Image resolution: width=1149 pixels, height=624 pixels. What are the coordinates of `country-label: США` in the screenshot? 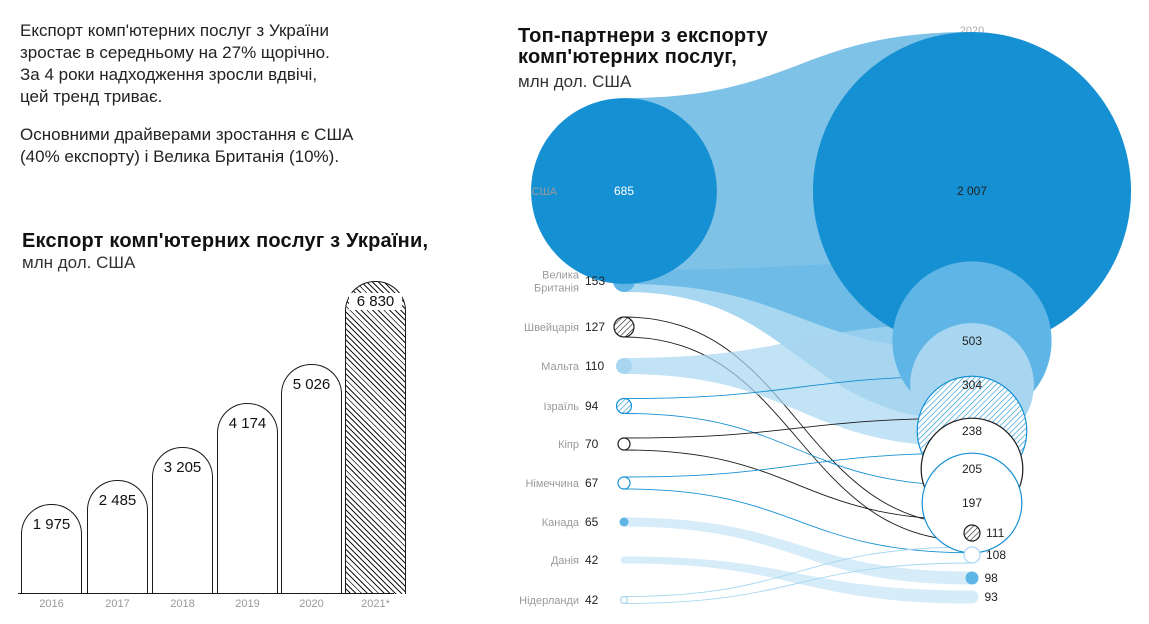 It's located at (545, 192).